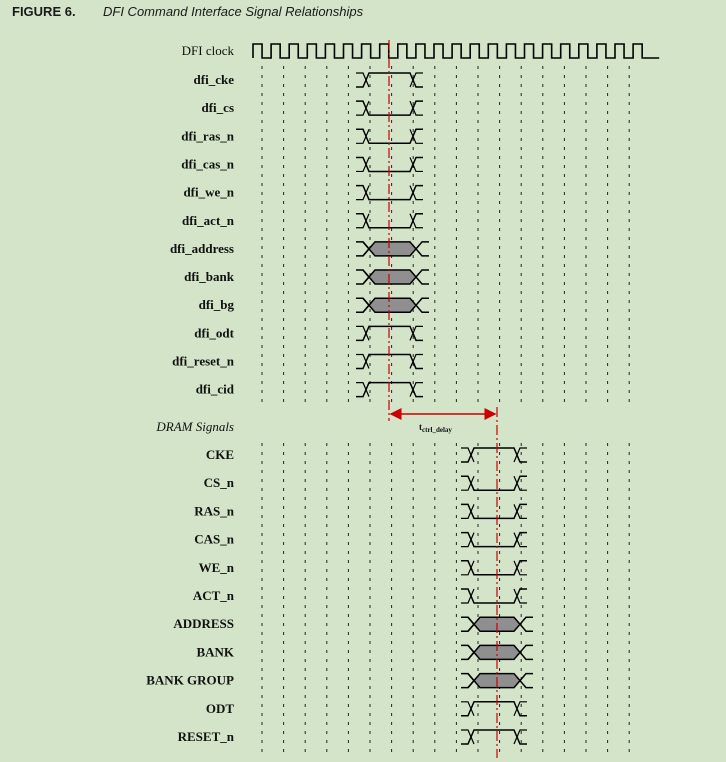 The image size is (726, 762). I want to click on ctrl-delay-base: t, so click(420, 427).